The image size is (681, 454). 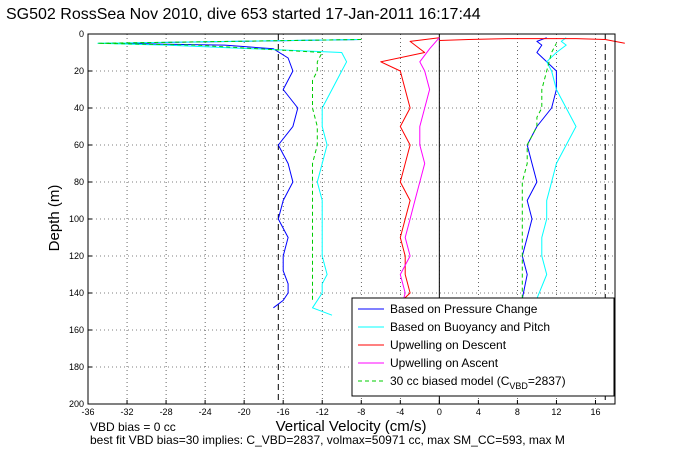 I want to click on x-tick-label: -36, so click(x=87, y=412).